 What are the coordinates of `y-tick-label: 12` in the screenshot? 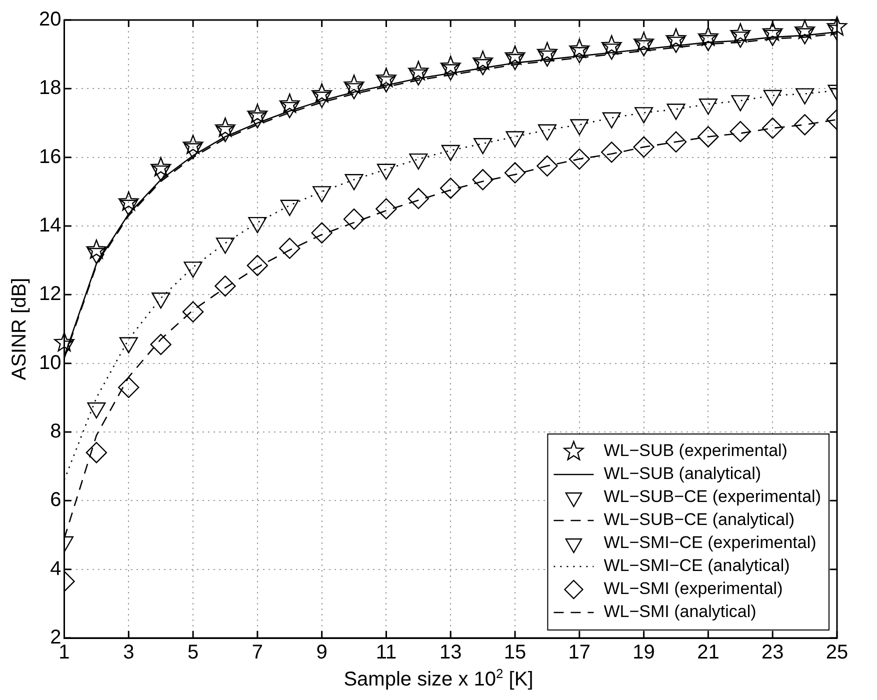 It's located at (50, 294).